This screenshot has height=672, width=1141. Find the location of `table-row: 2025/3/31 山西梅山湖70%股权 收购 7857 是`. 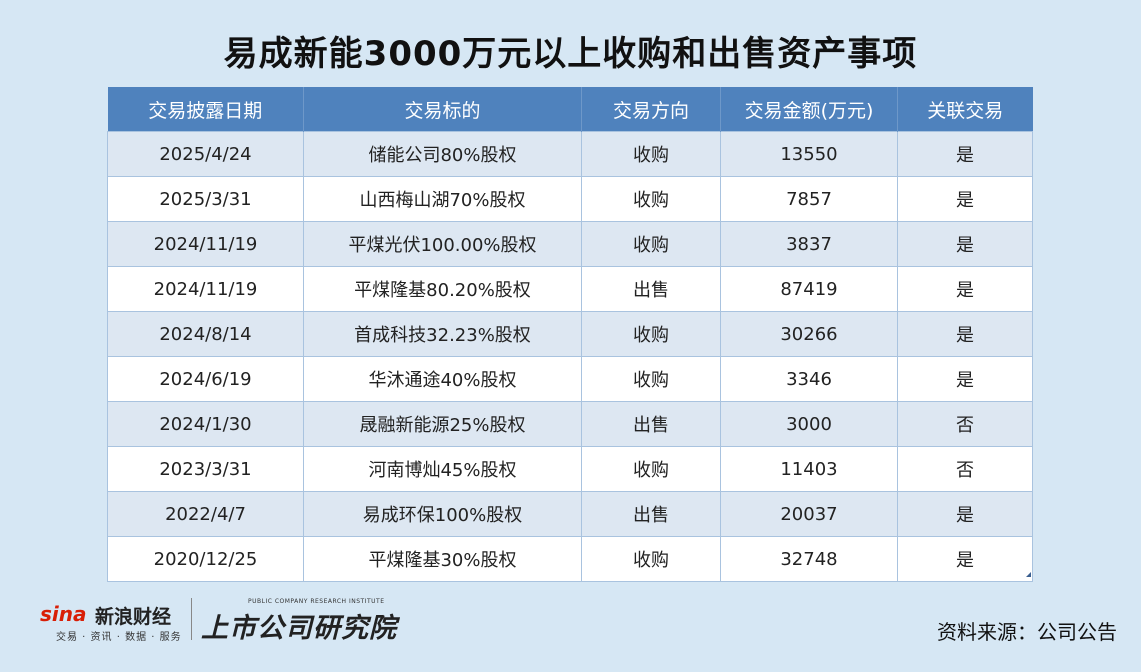

table-row: 2025/3/31 山西梅山湖70%股权 收购 7857 是 is located at coordinates (570, 199).